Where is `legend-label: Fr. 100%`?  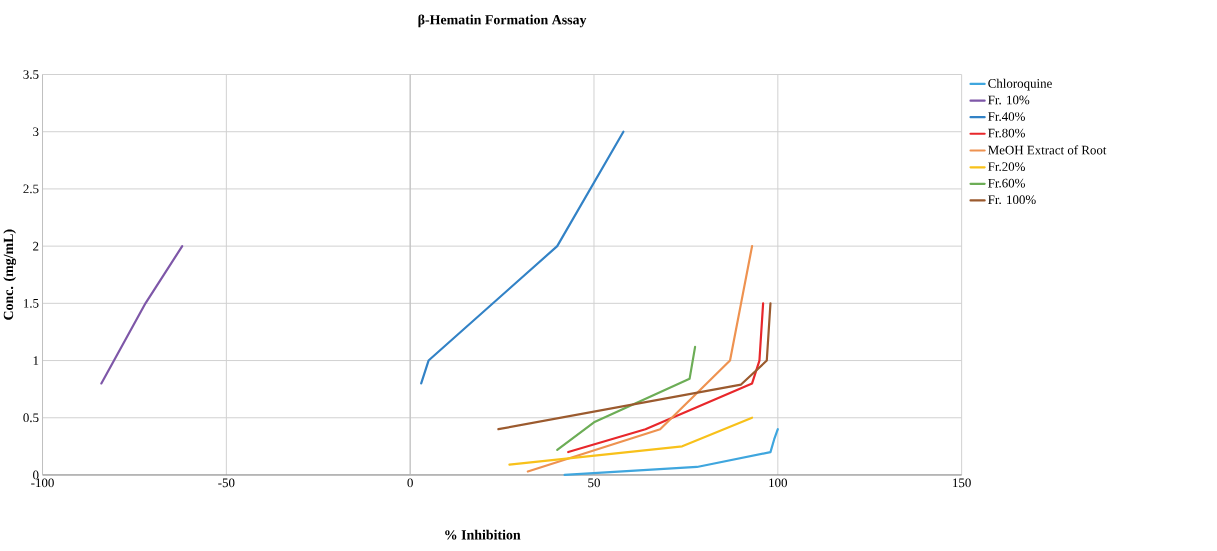
legend-label: Fr. 100% is located at coordinates (1012, 199).